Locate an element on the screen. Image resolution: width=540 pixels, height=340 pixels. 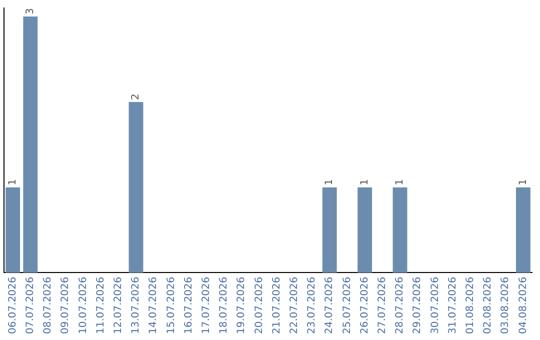
x-tick-label: 22.07.2026 is located at coordinates (294, 305).